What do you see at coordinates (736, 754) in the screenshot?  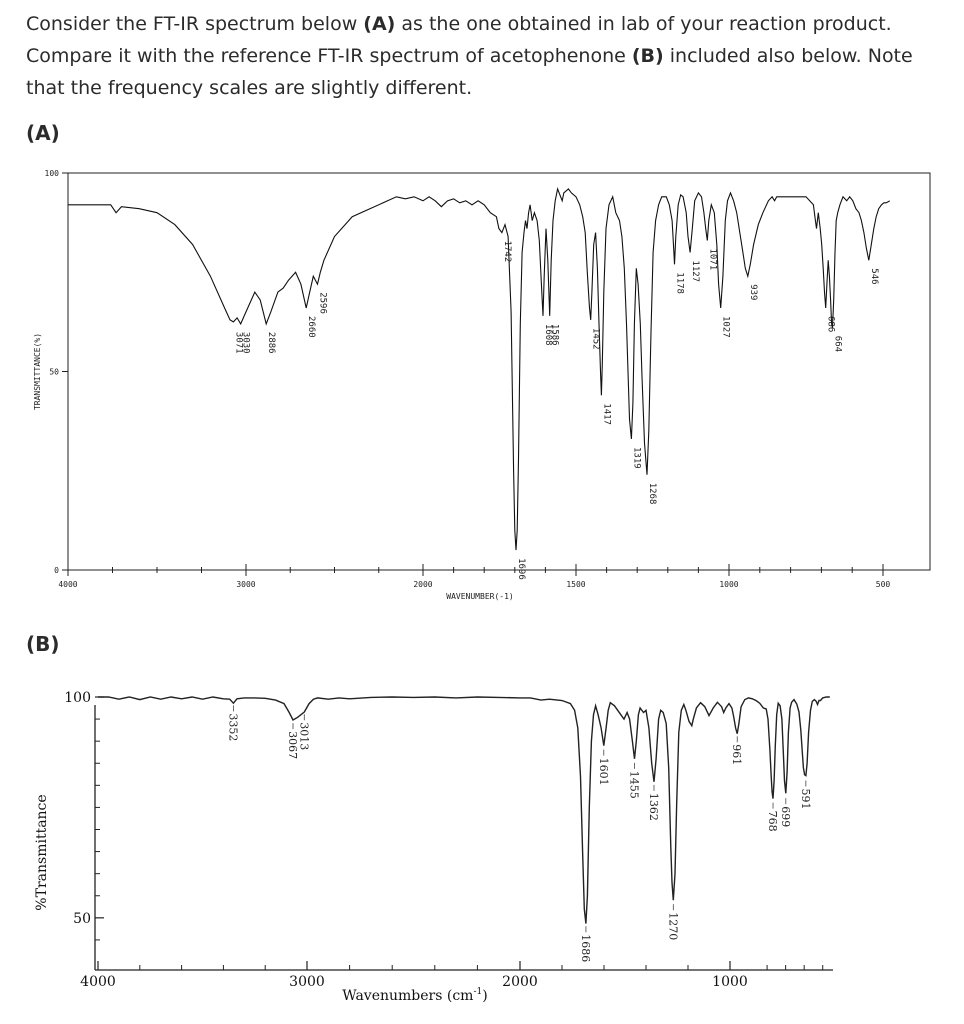 I see `chart-b-peak-label: 961` at bounding box center [736, 754].